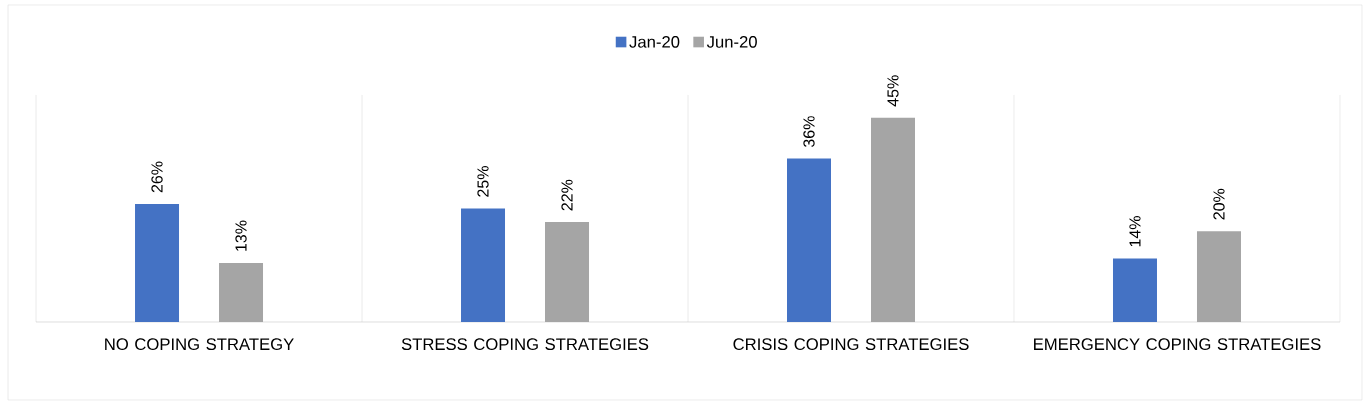 The height and width of the screenshot is (407, 1372). I want to click on x-tick-label: EMERGENCY COPING STRATEGIES, so click(1177, 344).